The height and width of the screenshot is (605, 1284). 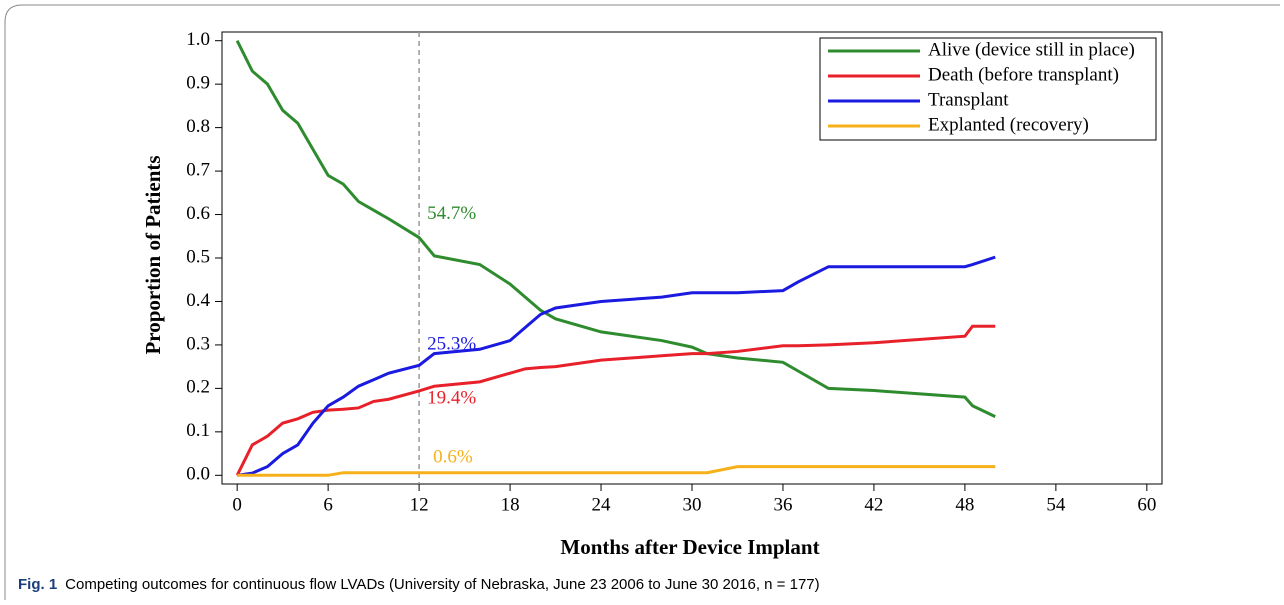 I want to click on legend-box, so click(x=988, y=89).